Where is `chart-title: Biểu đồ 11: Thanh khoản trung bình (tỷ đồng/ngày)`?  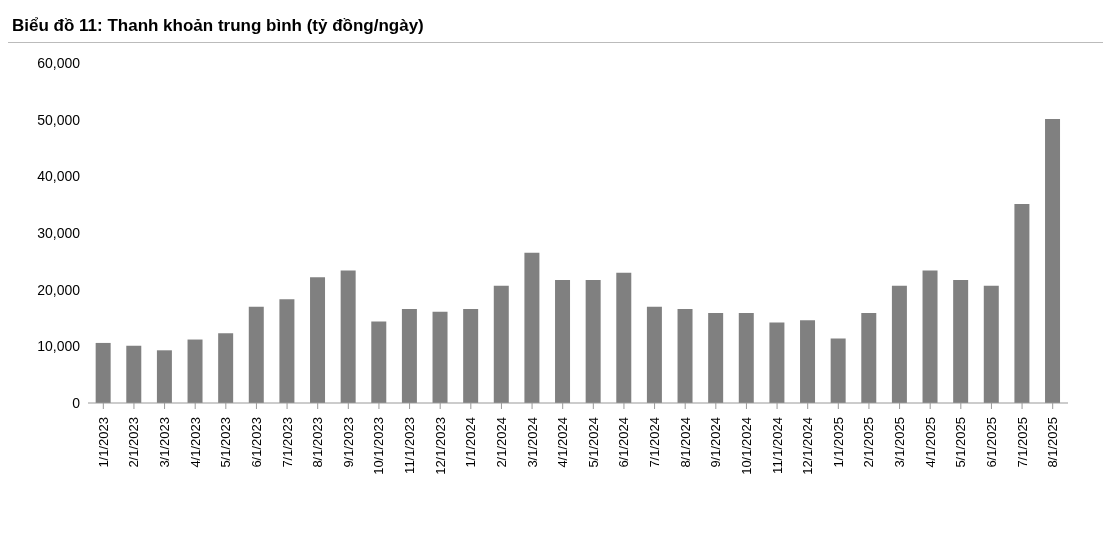 chart-title: Biểu đồ 11: Thanh khoản trung bình (tỷ đồng/ngày) is located at coordinates (555, 25).